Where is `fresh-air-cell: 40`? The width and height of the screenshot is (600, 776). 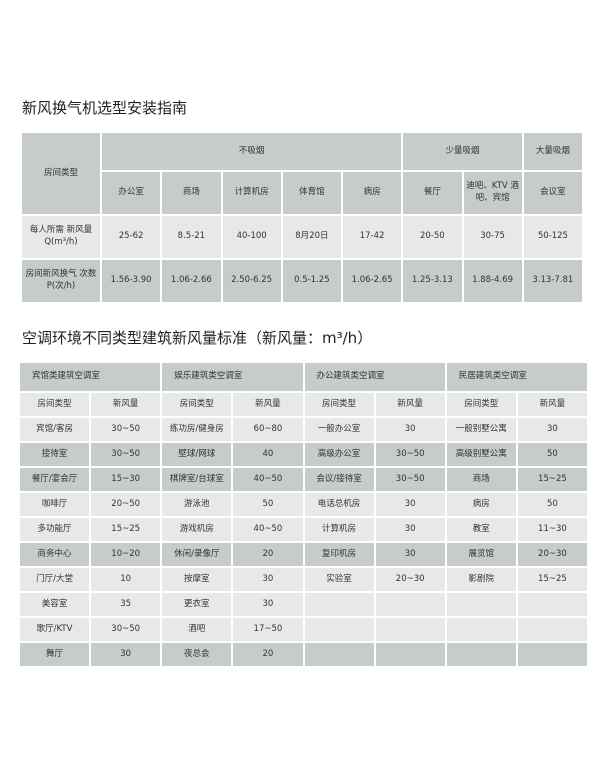
fresh-air-cell: 40 is located at coordinates (268, 454).